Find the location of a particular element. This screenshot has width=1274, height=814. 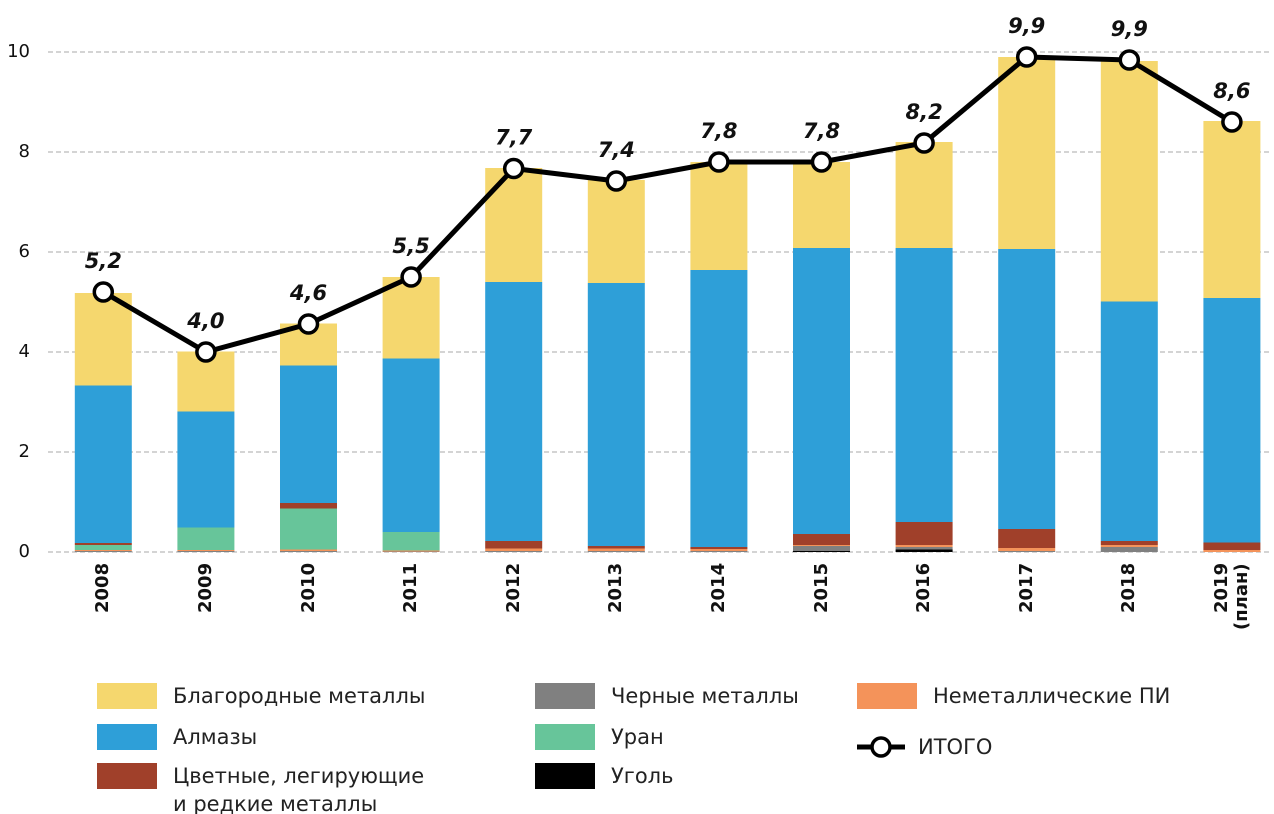

x-tick-label: 2015 is located at coordinates (821, 588).